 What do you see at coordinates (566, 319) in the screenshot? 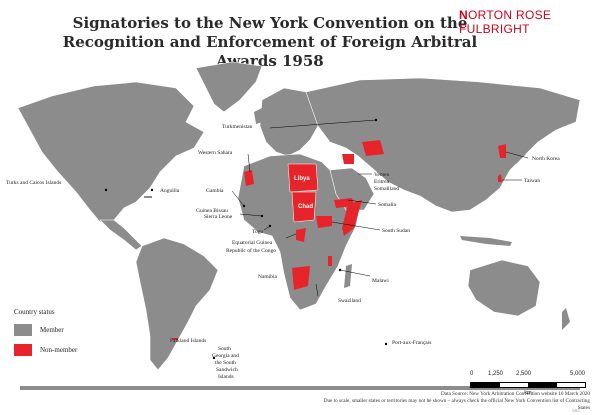
I see `landmass-new-zealand` at bounding box center [566, 319].